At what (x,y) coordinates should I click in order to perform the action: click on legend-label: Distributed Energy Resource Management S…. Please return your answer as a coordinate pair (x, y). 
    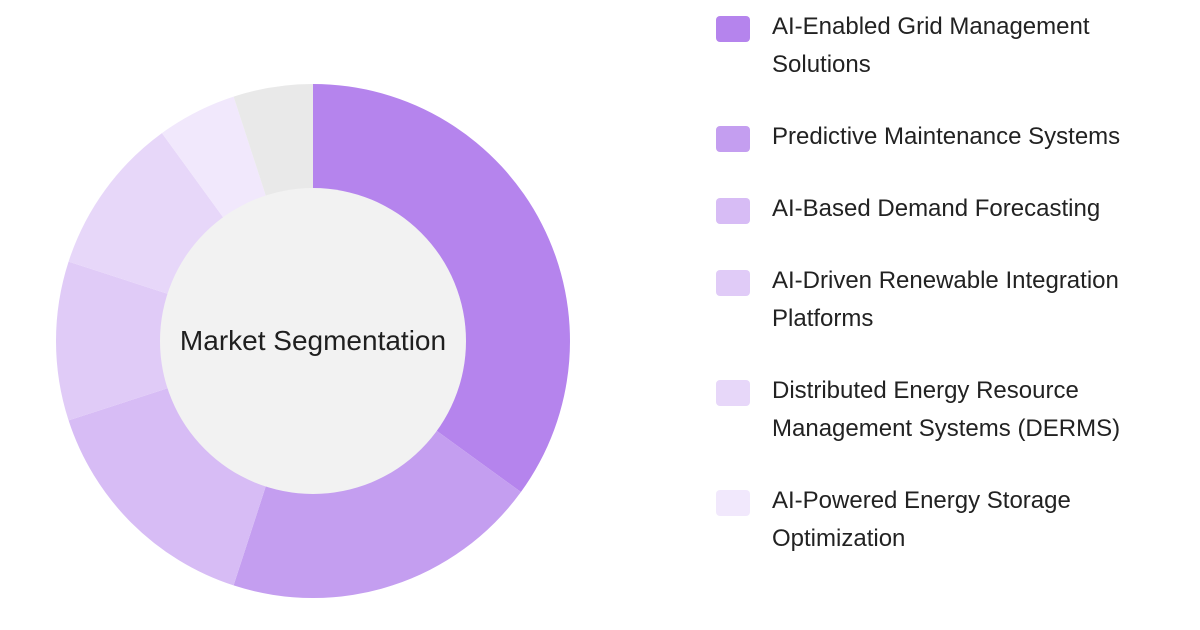
    Looking at the image, I should click on (946, 409).